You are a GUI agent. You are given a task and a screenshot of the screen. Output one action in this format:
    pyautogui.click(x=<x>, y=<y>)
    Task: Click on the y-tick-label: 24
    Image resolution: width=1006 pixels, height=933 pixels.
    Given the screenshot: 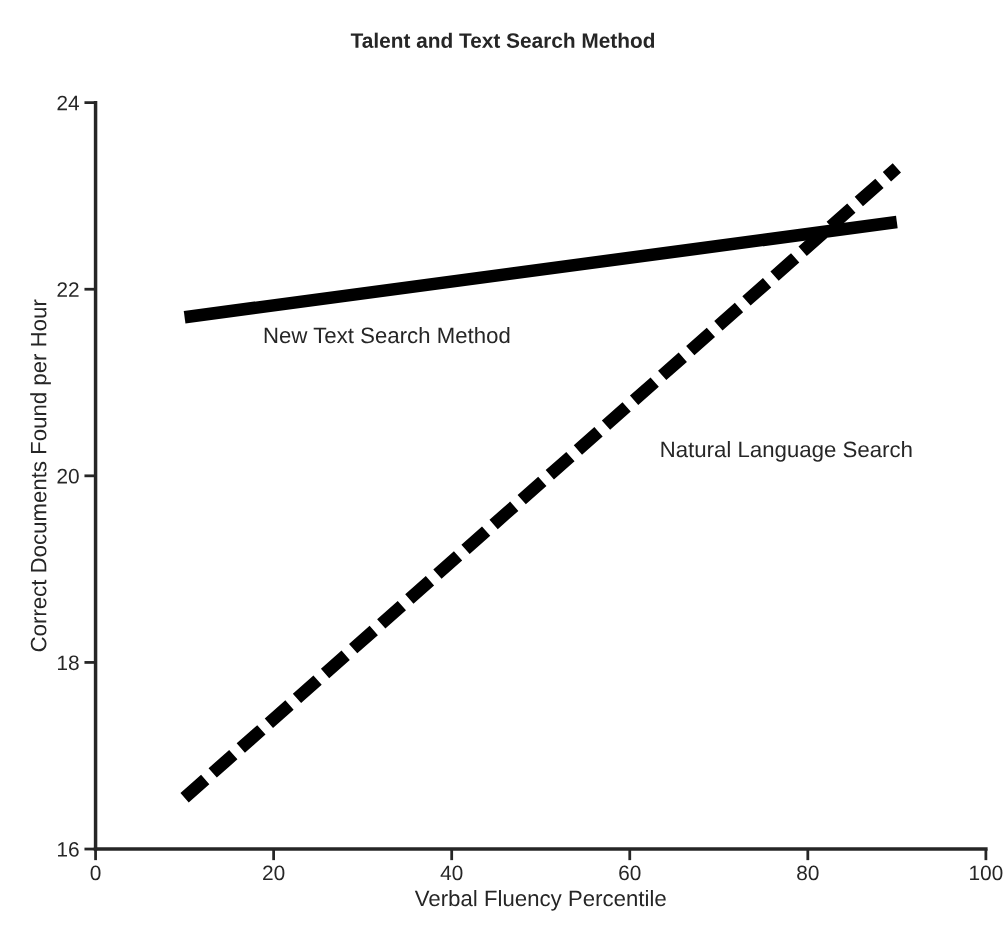 What is the action you would take?
    pyautogui.click(x=68, y=103)
    